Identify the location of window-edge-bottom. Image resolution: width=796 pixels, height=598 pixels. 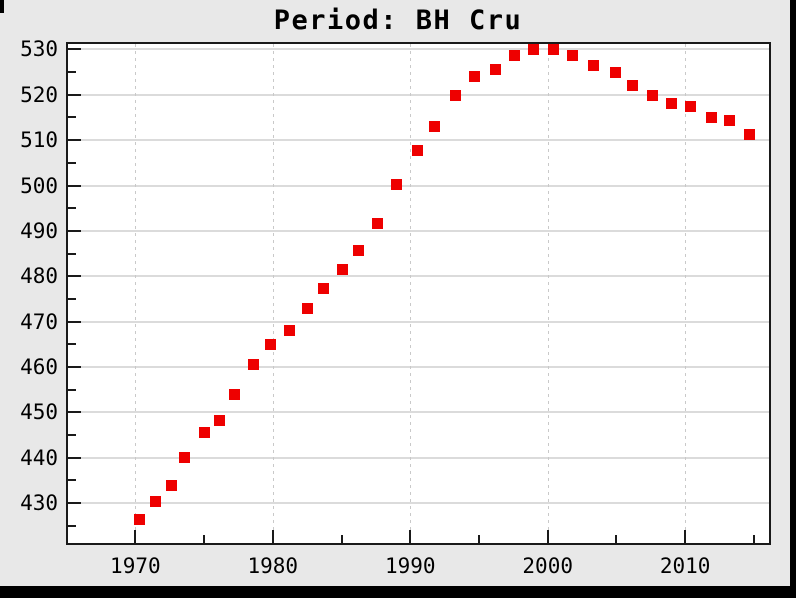
(398, 592).